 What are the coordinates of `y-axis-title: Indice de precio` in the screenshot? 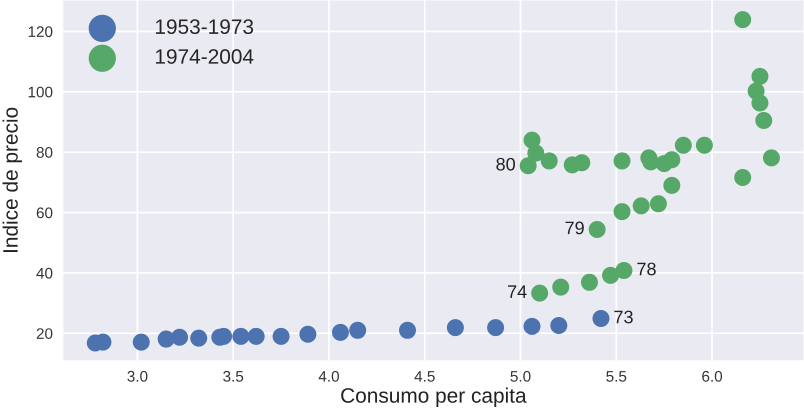 It's located at (12, 180).